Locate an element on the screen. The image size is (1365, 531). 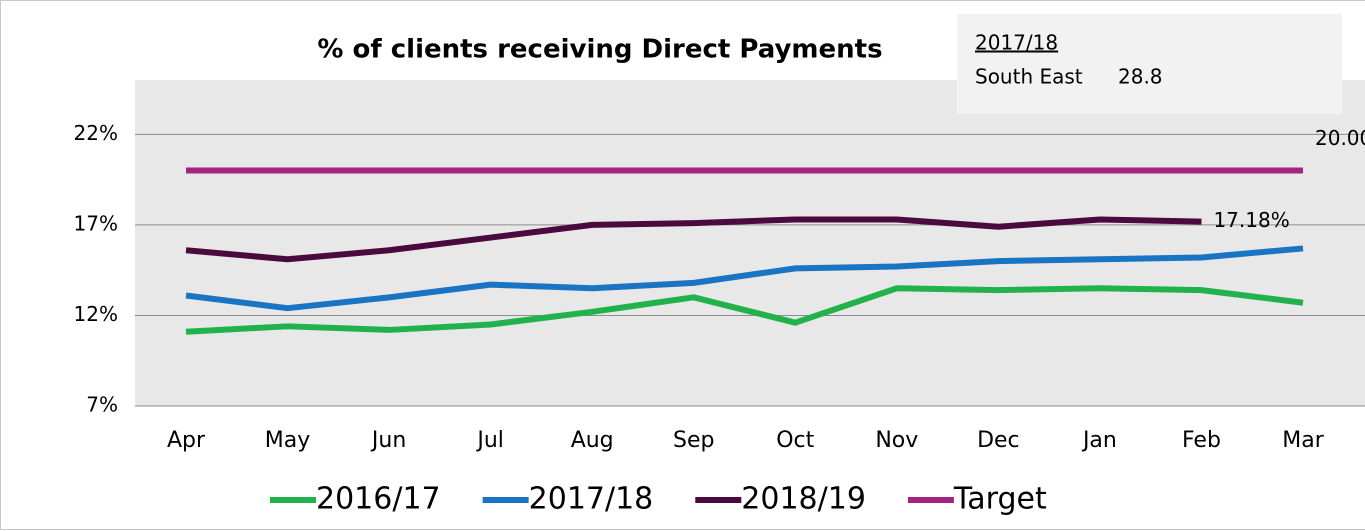
annotation-value: 28.8 is located at coordinates (1140, 77).